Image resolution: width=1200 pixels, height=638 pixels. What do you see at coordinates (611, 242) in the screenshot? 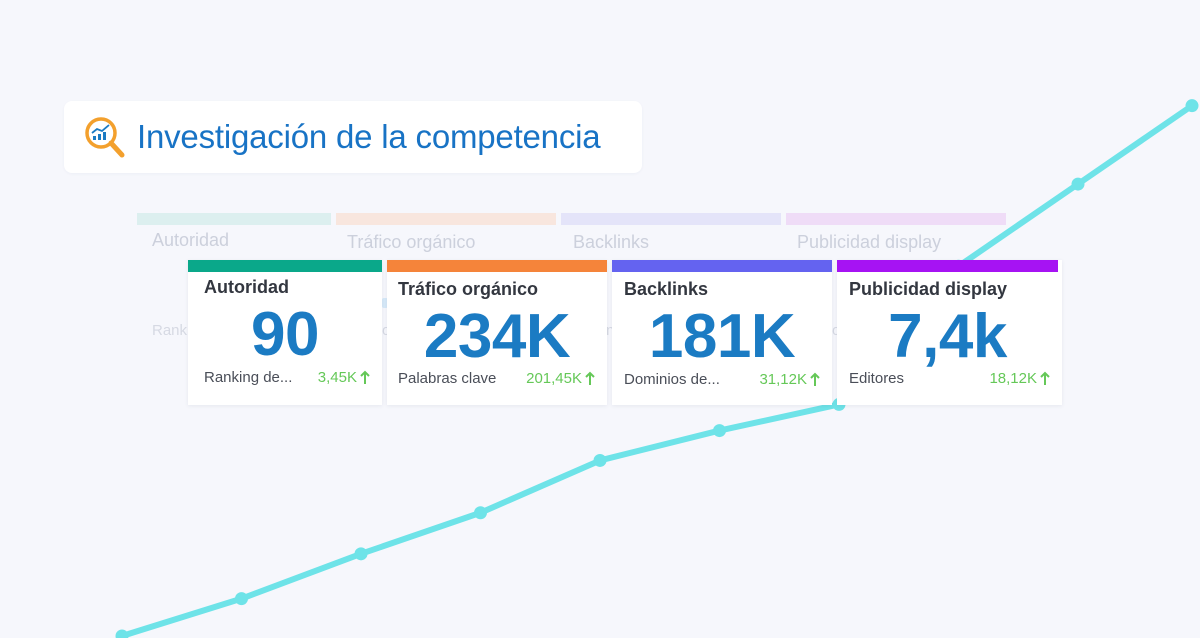
I see `ghost-label-backlinks: Backlinks` at bounding box center [611, 242].